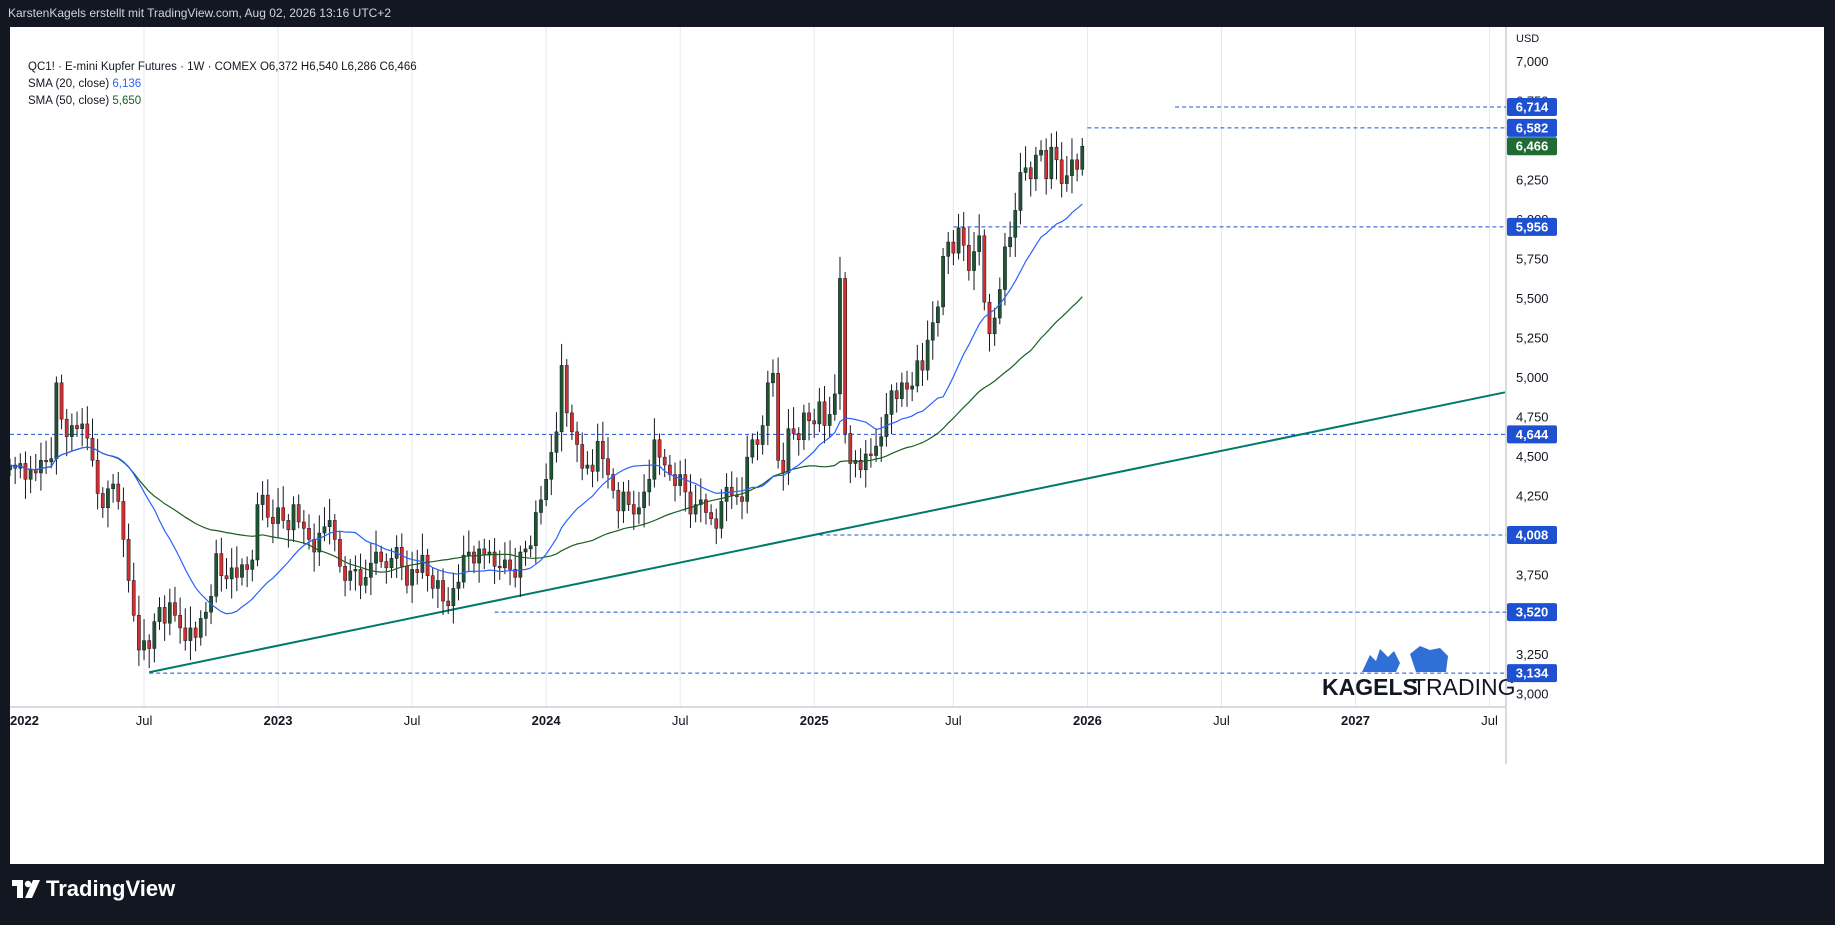  What do you see at coordinates (93, 889) in the screenshot?
I see `tradingview-logo: TradingView` at bounding box center [93, 889].